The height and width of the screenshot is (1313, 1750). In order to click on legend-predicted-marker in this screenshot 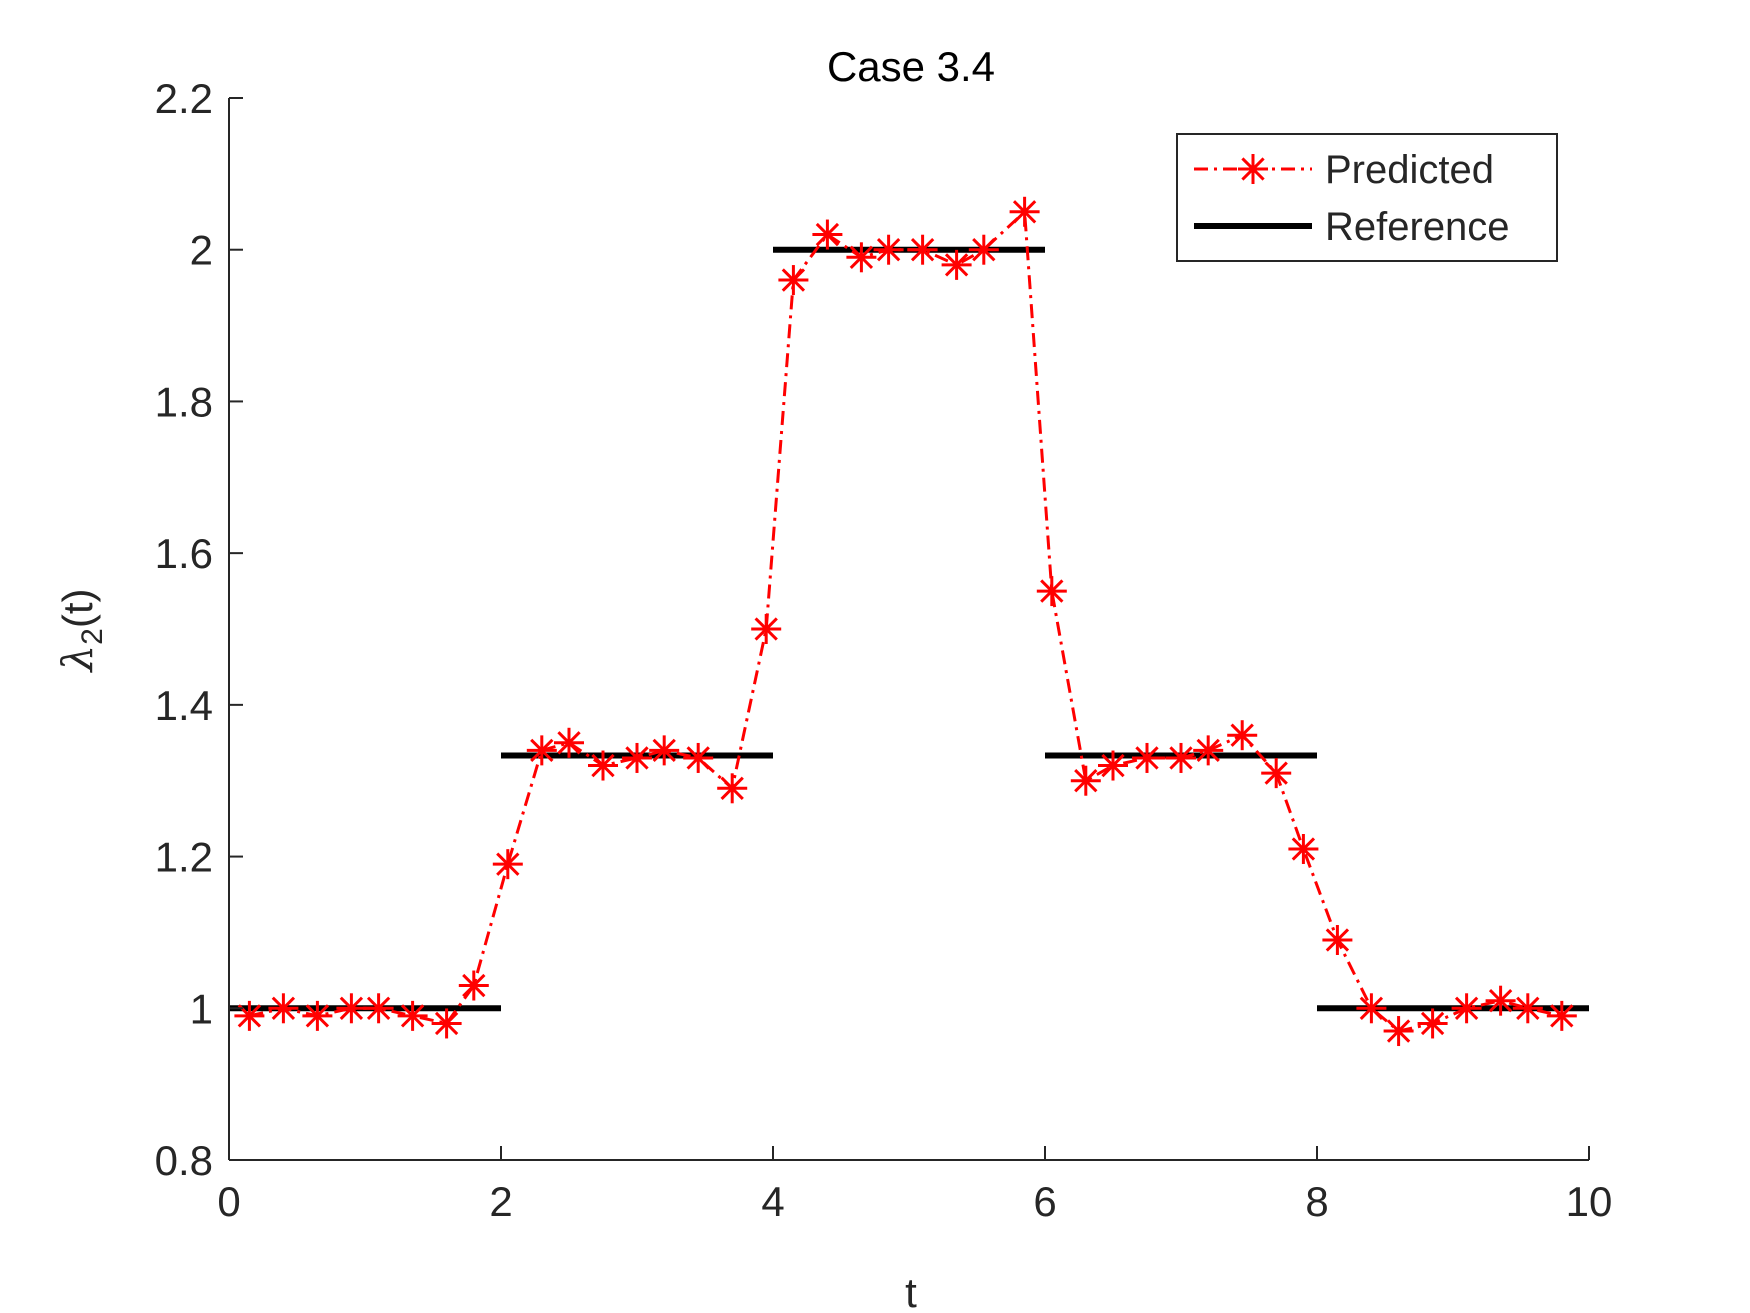, I will do `click(1253, 169)`.